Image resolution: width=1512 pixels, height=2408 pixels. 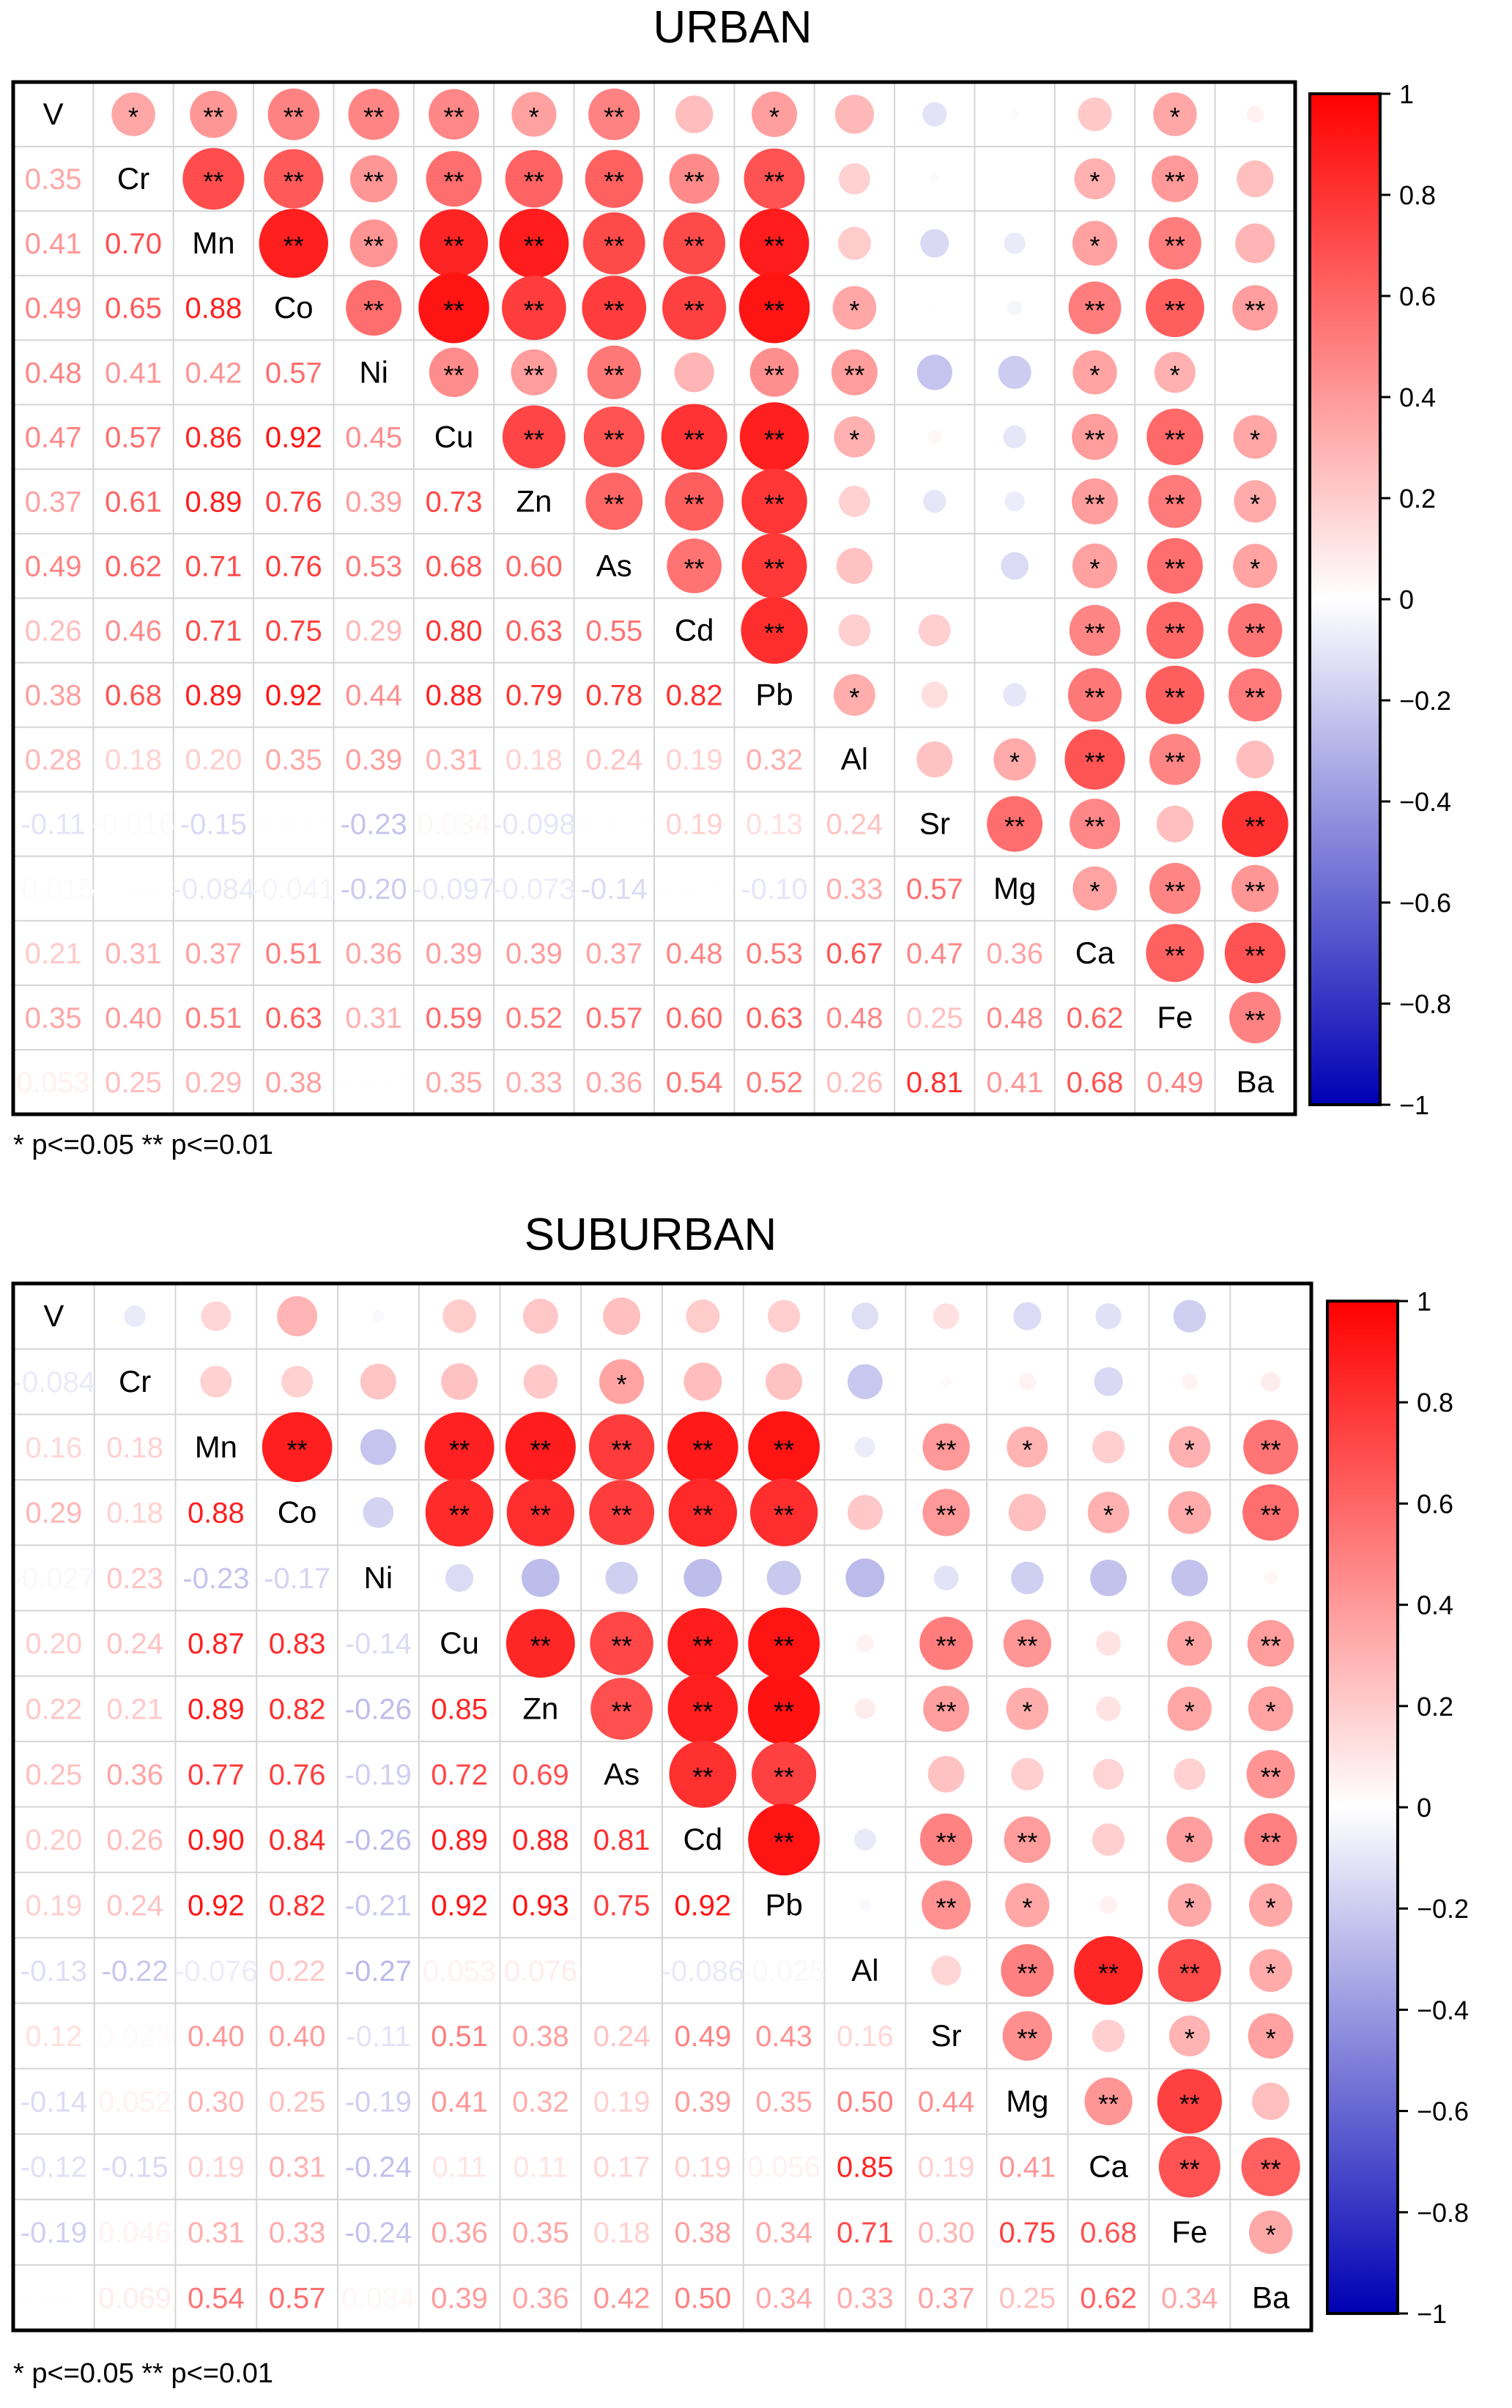 What do you see at coordinates (774, 117) in the screenshot?
I see `significance-V-Pb: *` at bounding box center [774, 117].